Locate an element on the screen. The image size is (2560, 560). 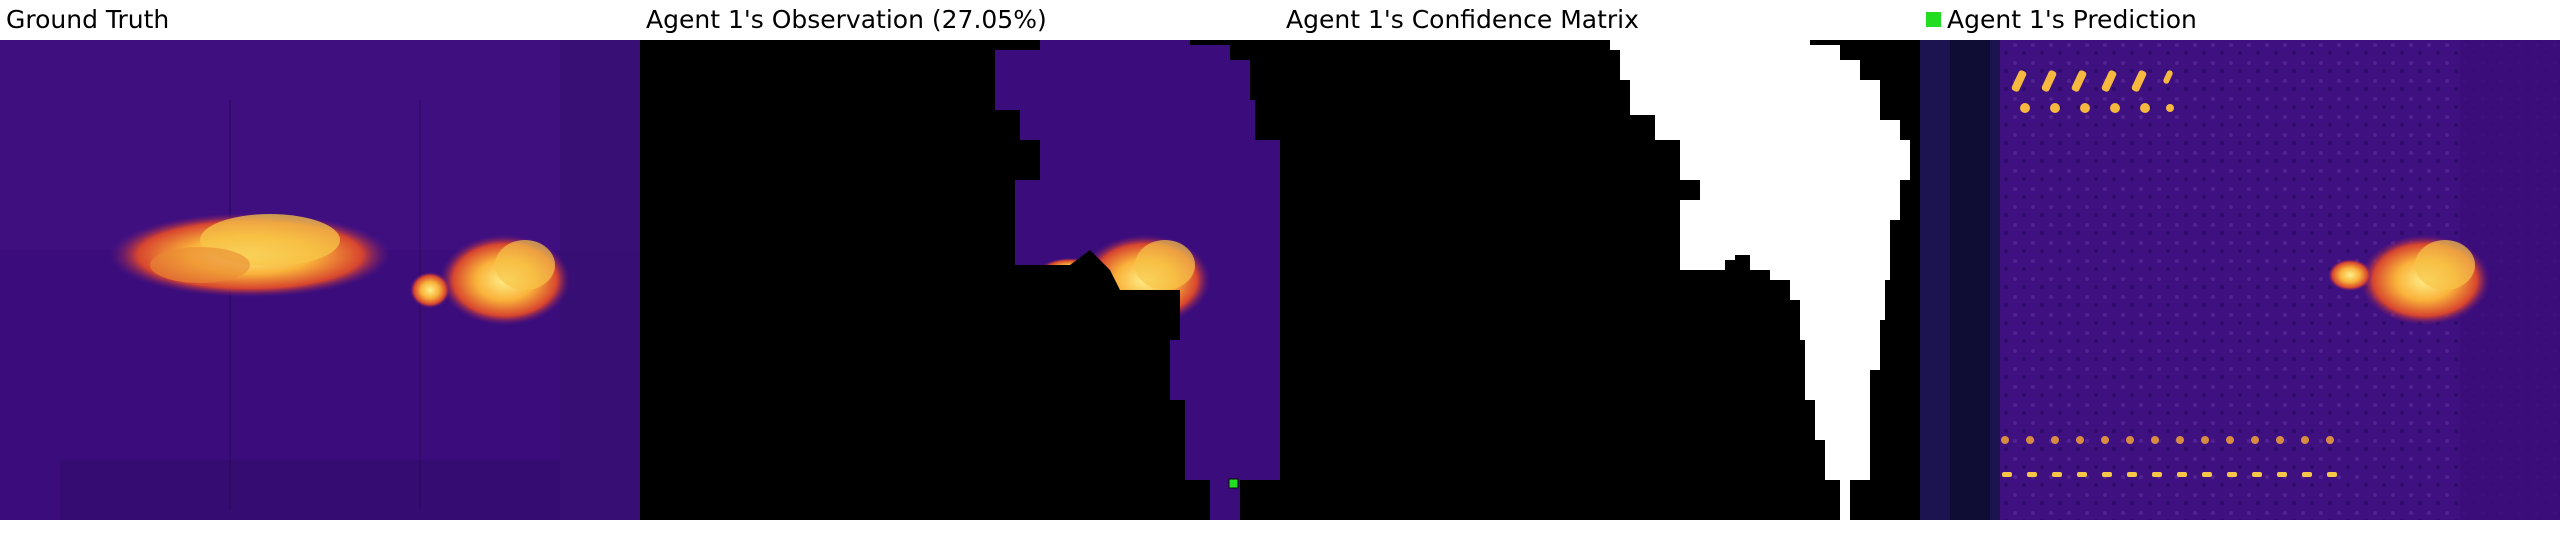
agent-marker is located at coordinates (1233, 483).